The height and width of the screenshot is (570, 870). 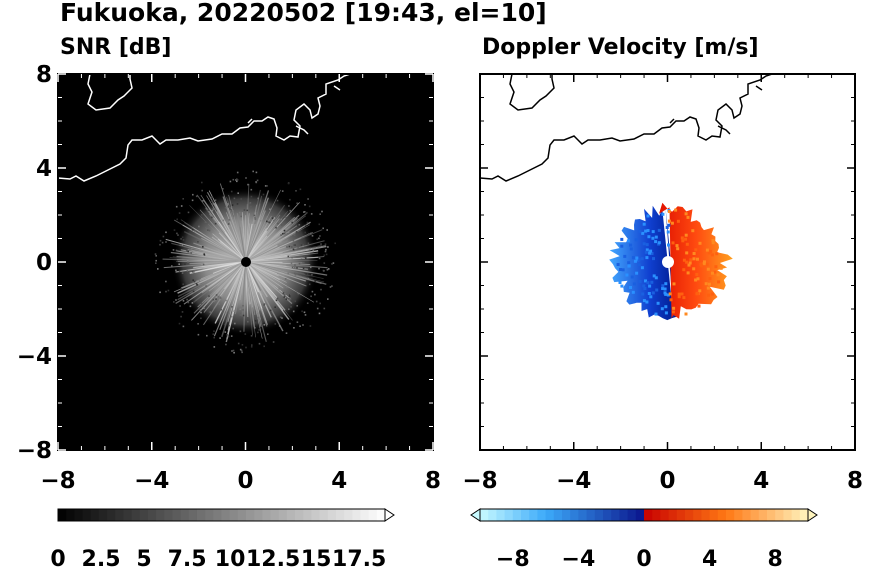 What do you see at coordinates (34, 357) in the screenshot?
I see `snr-y-tick-label: −4` at bounding box center [34, 357].